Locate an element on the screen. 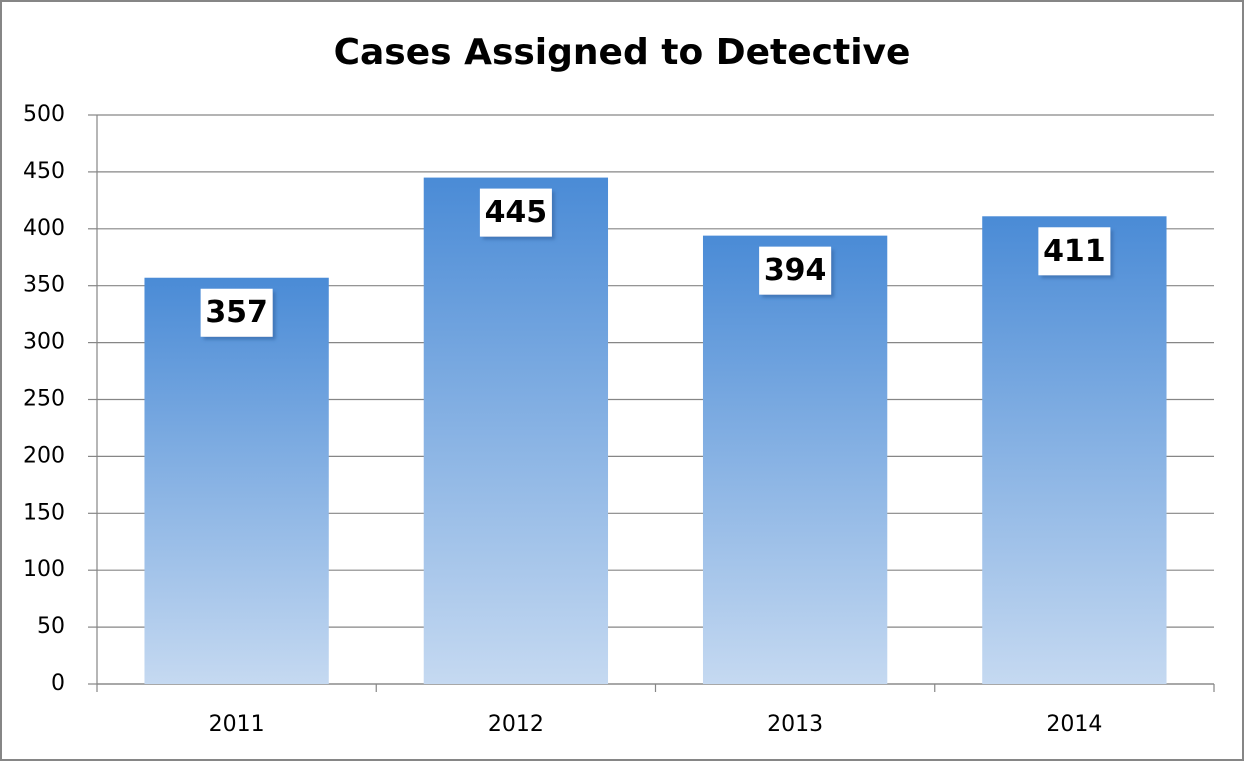  x-tick-label: 2012 is located at coordinates (516, 724).